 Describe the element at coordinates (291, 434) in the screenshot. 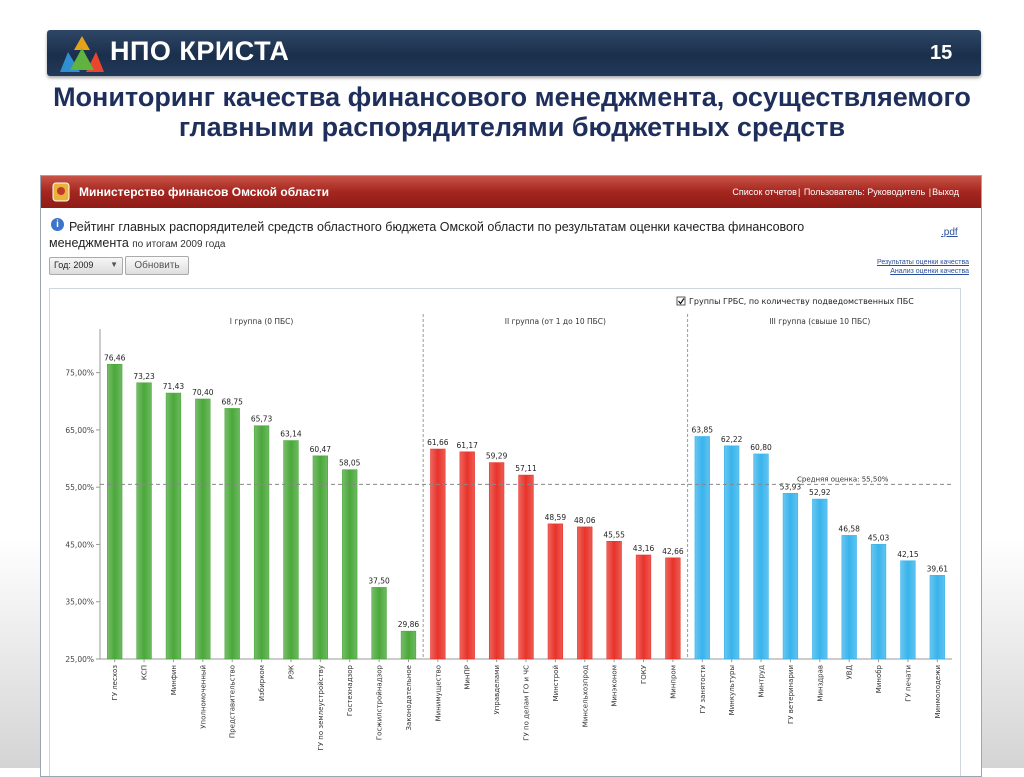

I see `bar-value-label: 63,14` at that location.